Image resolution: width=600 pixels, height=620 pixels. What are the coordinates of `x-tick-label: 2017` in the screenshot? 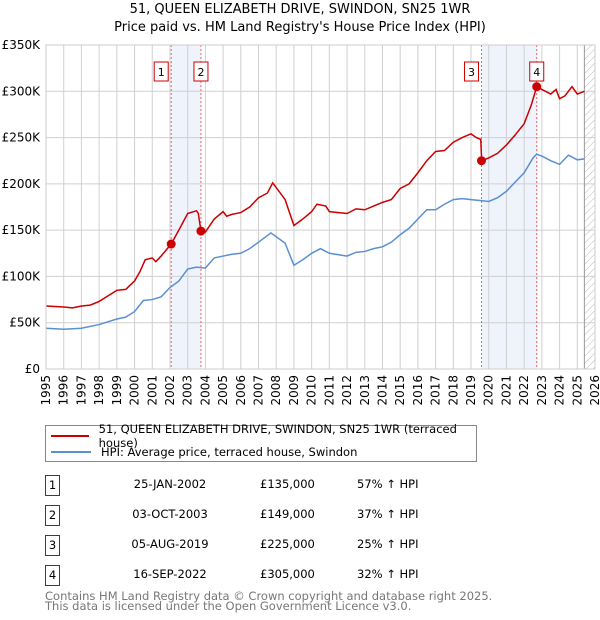 It's located at (436, 390).